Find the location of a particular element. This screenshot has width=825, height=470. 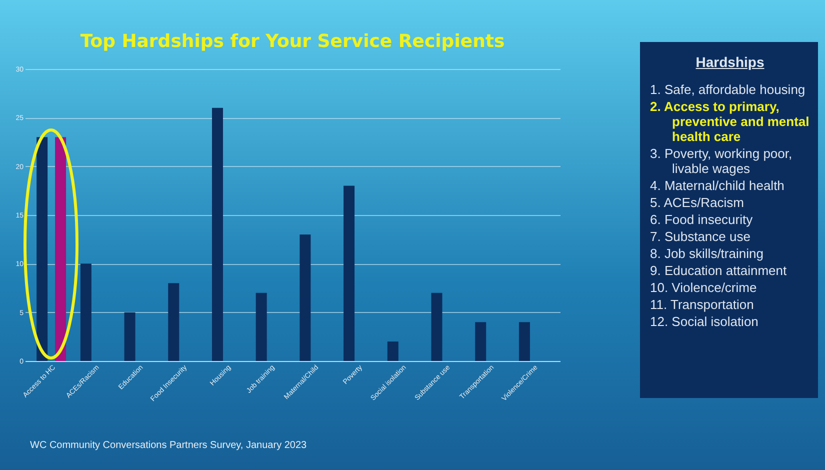

chart-title: Top Hardships for Your Service Recipients is located at coordinates (292, 41).